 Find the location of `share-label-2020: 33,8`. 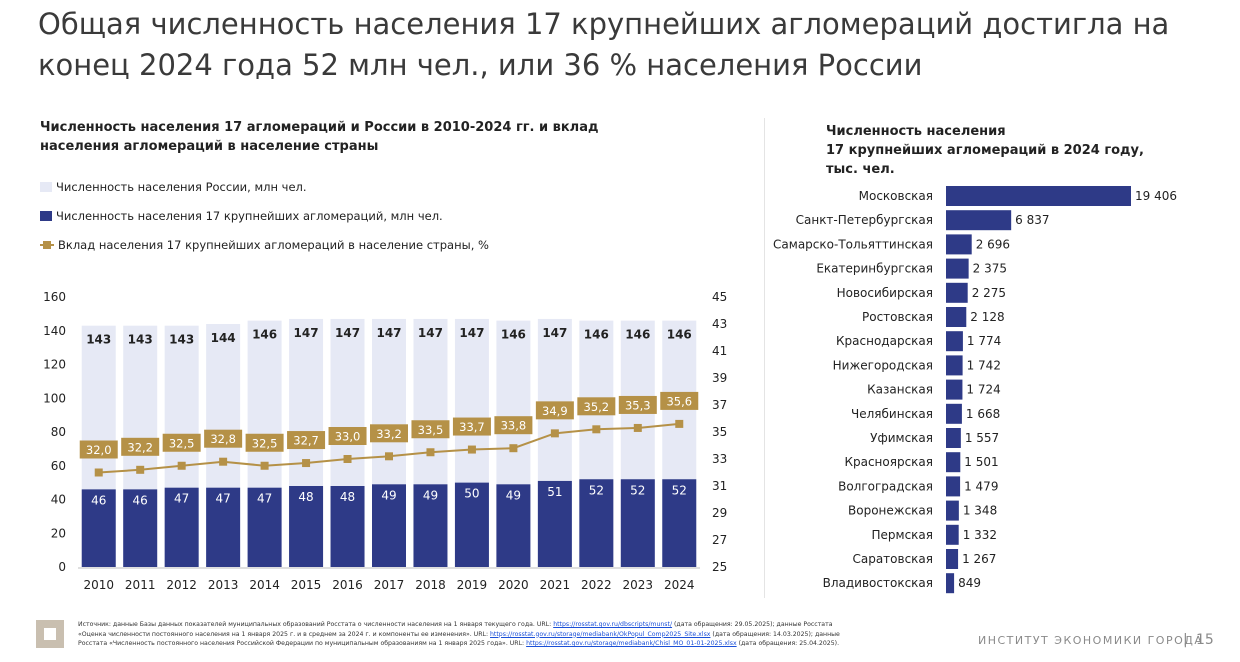

share-label-2020: 33,8 is located at coordinates (514, 426).